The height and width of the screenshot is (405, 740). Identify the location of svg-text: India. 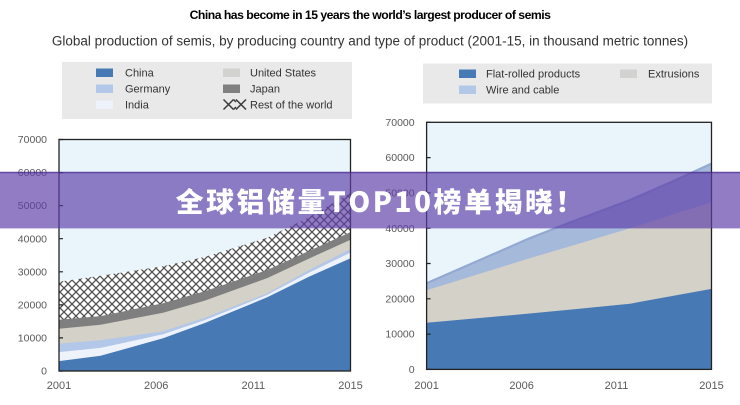
(137, 106).